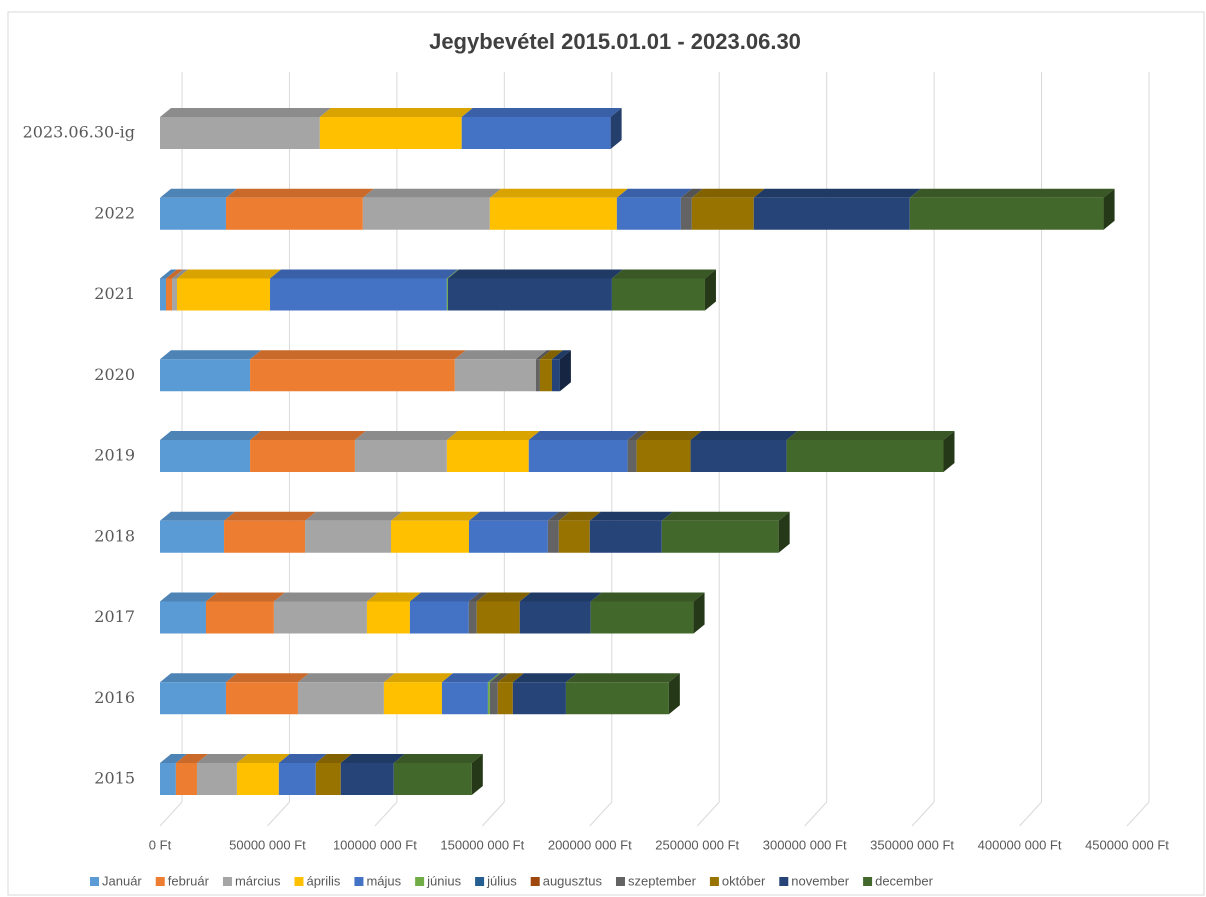  I want to click on y-tick-label: 2015, so click(114, 778).